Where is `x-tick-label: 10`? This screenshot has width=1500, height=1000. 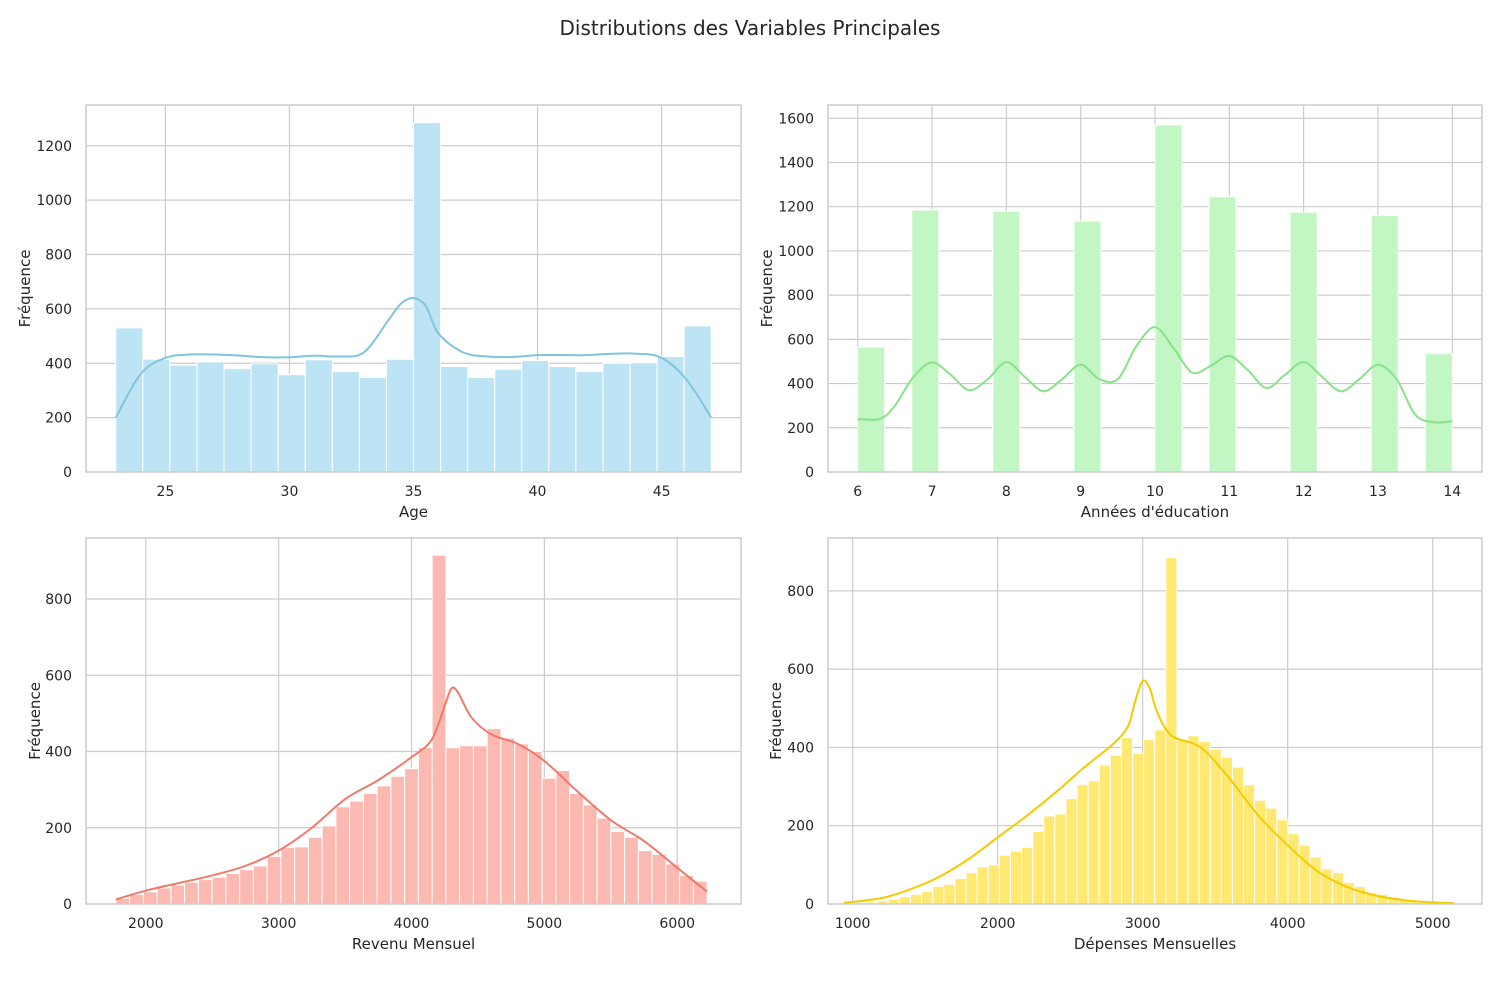 x-tick-label: 10 is located at coordinates (1155, 492).